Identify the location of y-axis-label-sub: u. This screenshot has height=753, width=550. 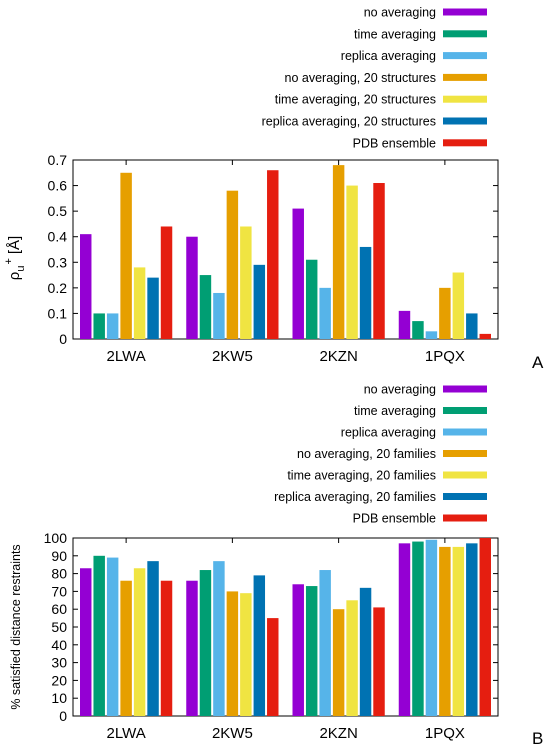
(21, 269).